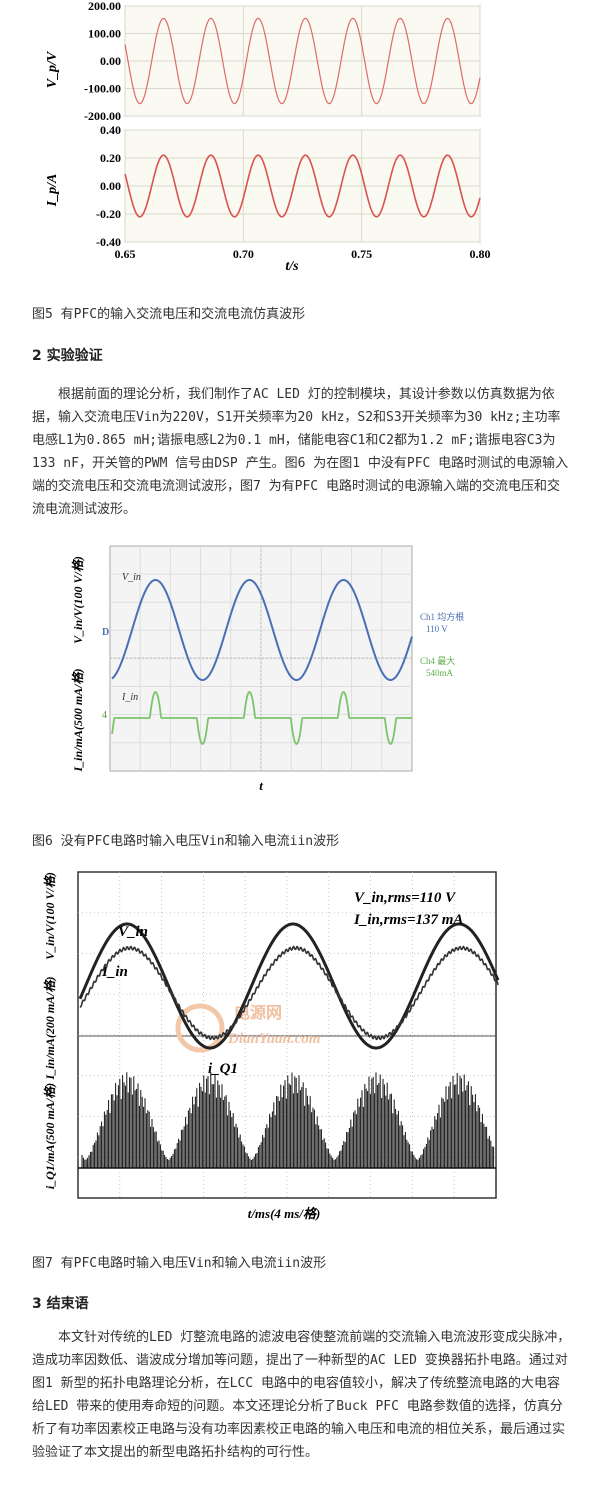 Image resolution: width=600 pixels, height=1485 pixels. I want to click on fig5-bottom-ytick: 0.00, so click(110, 186).